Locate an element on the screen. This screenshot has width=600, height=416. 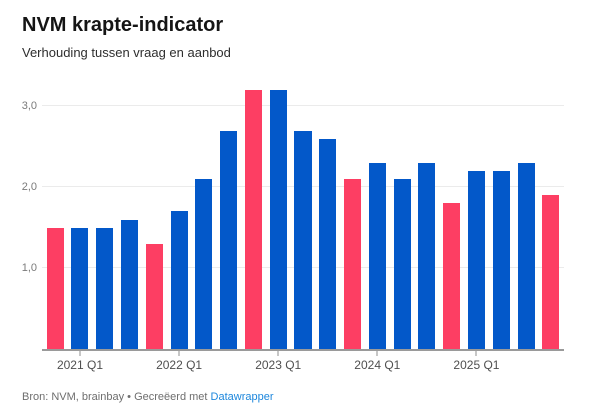
bar-2022-q4 is located at coordinates (253, 219).